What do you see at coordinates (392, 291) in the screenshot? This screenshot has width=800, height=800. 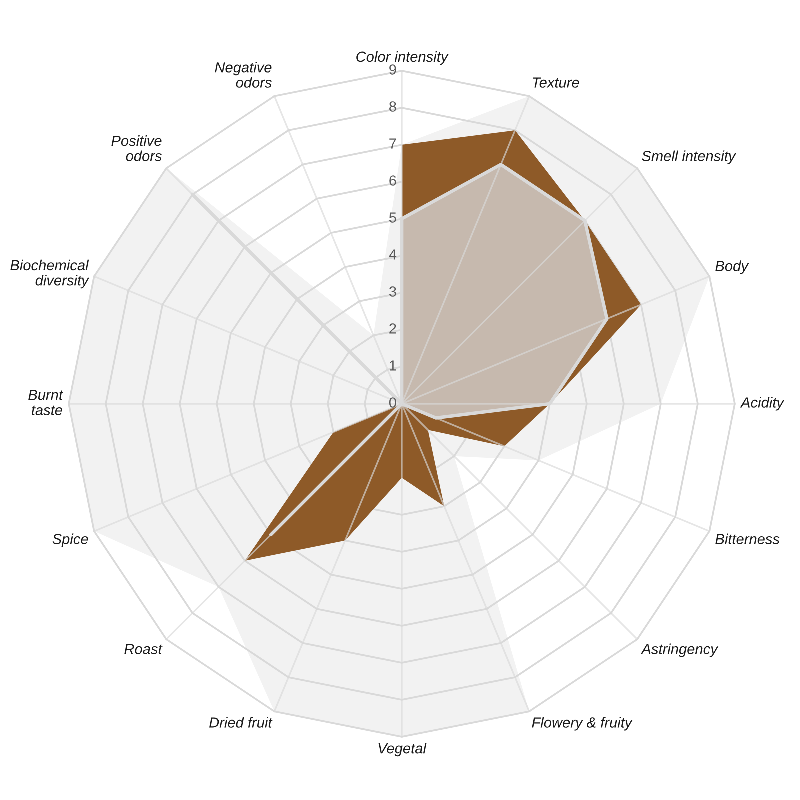 I see `y-tick-label: 3` at bounding box center [392, 291].